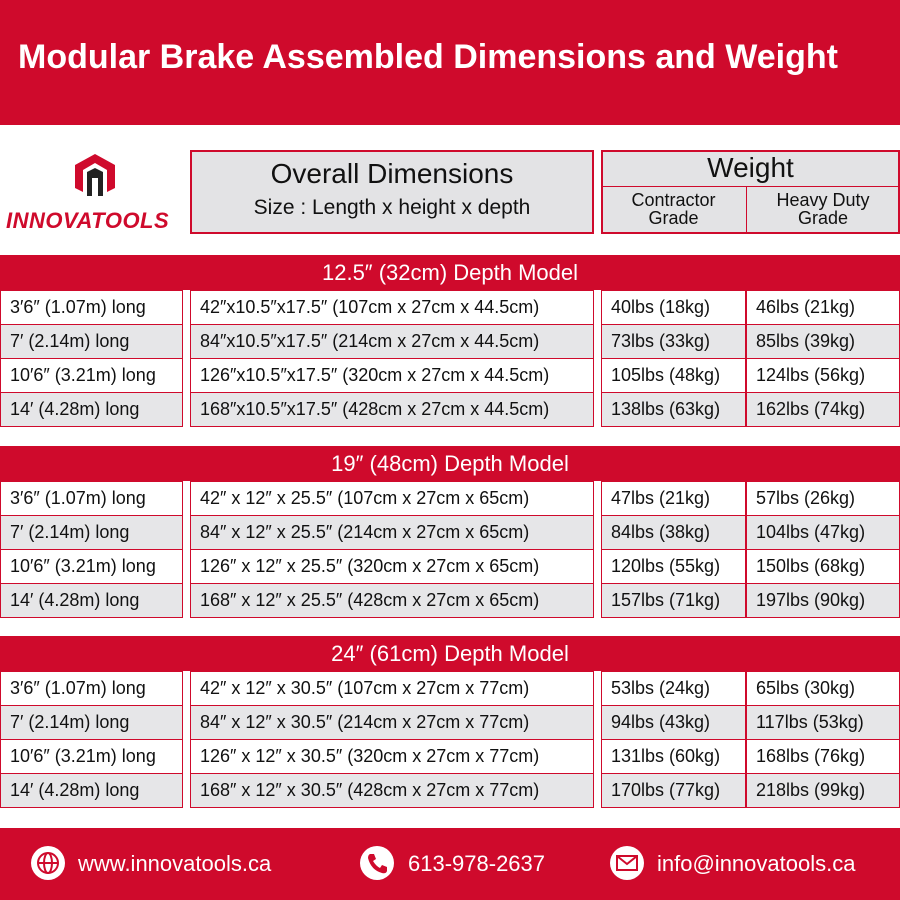 The width and height of the screenshot is (900, 900). What do you see at coordinates (673, 532) in the screenshot?
I see `contractor-weight-cell: 84lbs (38kg)` at bounding box center [673, 532].